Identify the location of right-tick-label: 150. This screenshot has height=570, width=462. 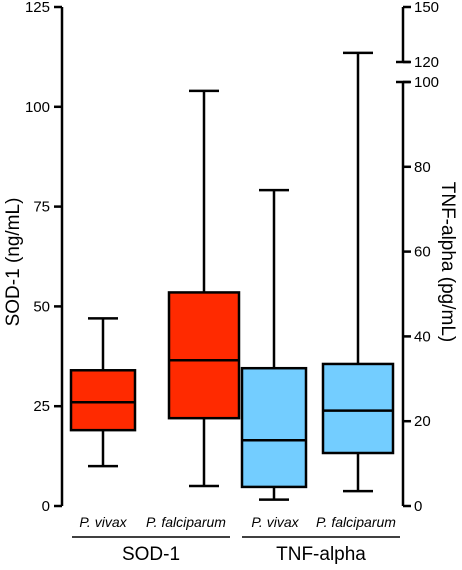
(426, 8).